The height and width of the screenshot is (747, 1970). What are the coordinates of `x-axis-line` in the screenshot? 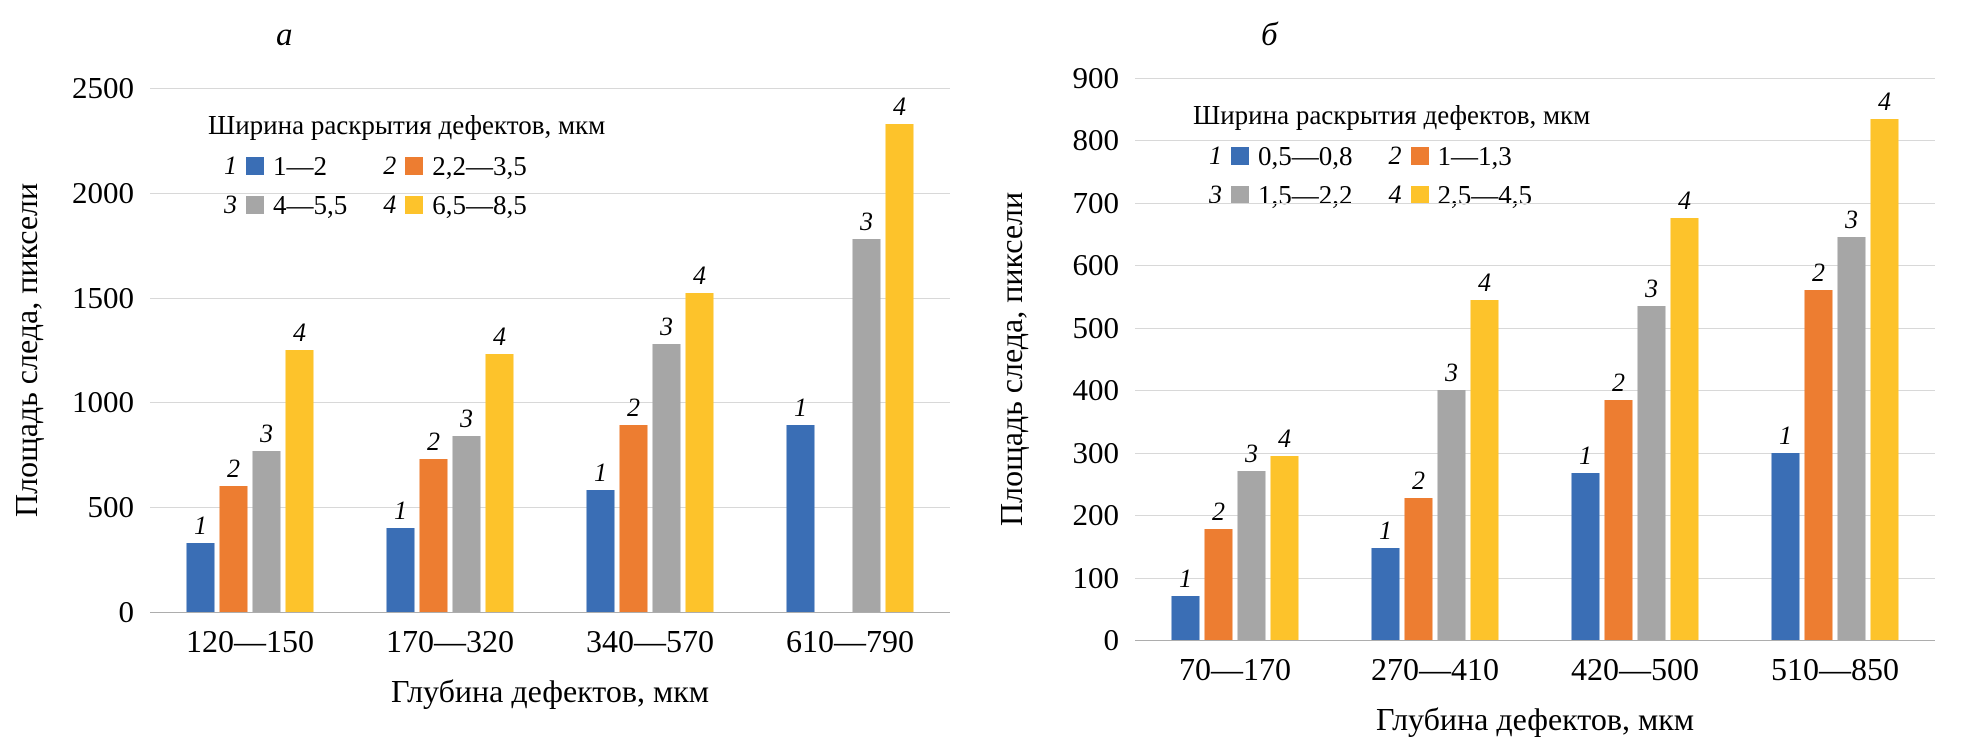 It's located at (1535, 640).